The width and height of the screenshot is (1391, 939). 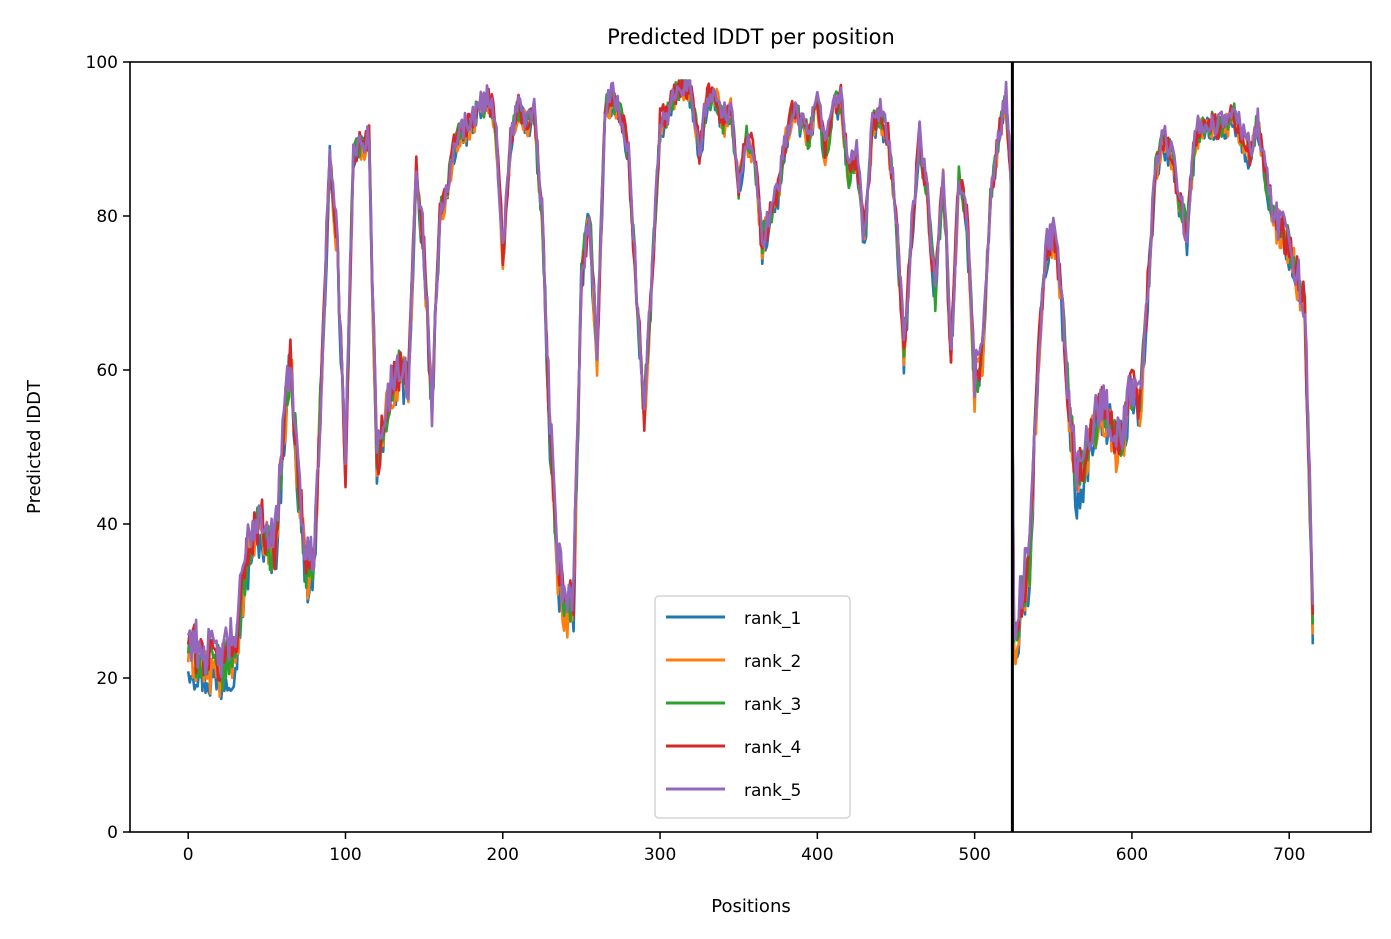 What do you see at coordinates (34, 446) in the screenshot?
I see `y-axis-label: Predicted lDDT` at bounding box center [34, 446].